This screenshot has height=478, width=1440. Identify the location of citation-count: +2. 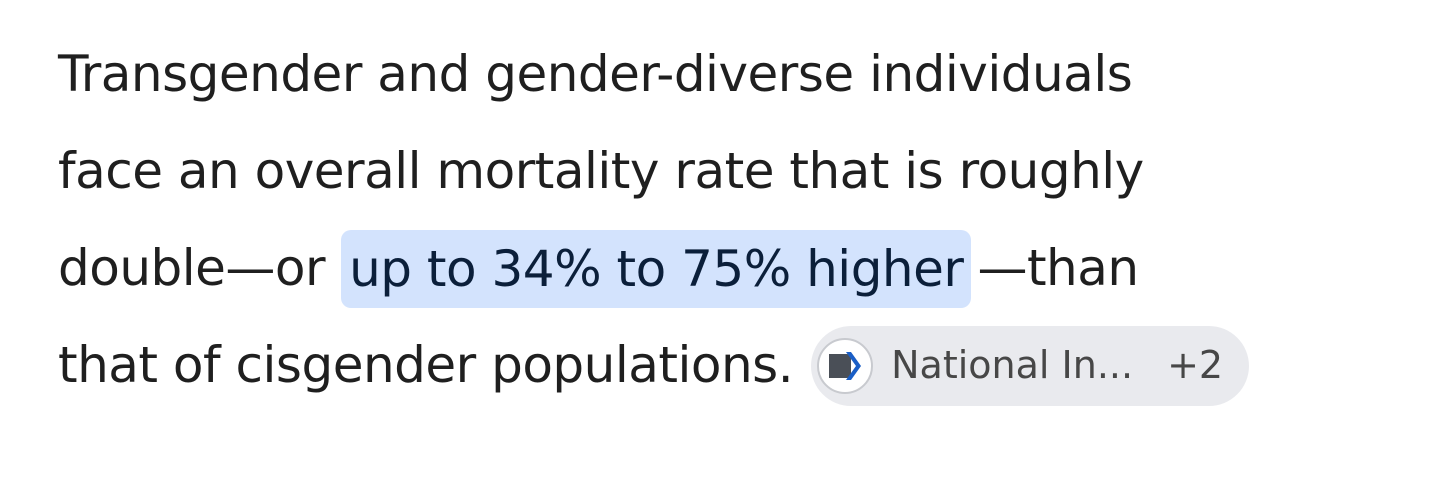
(1195, 365).